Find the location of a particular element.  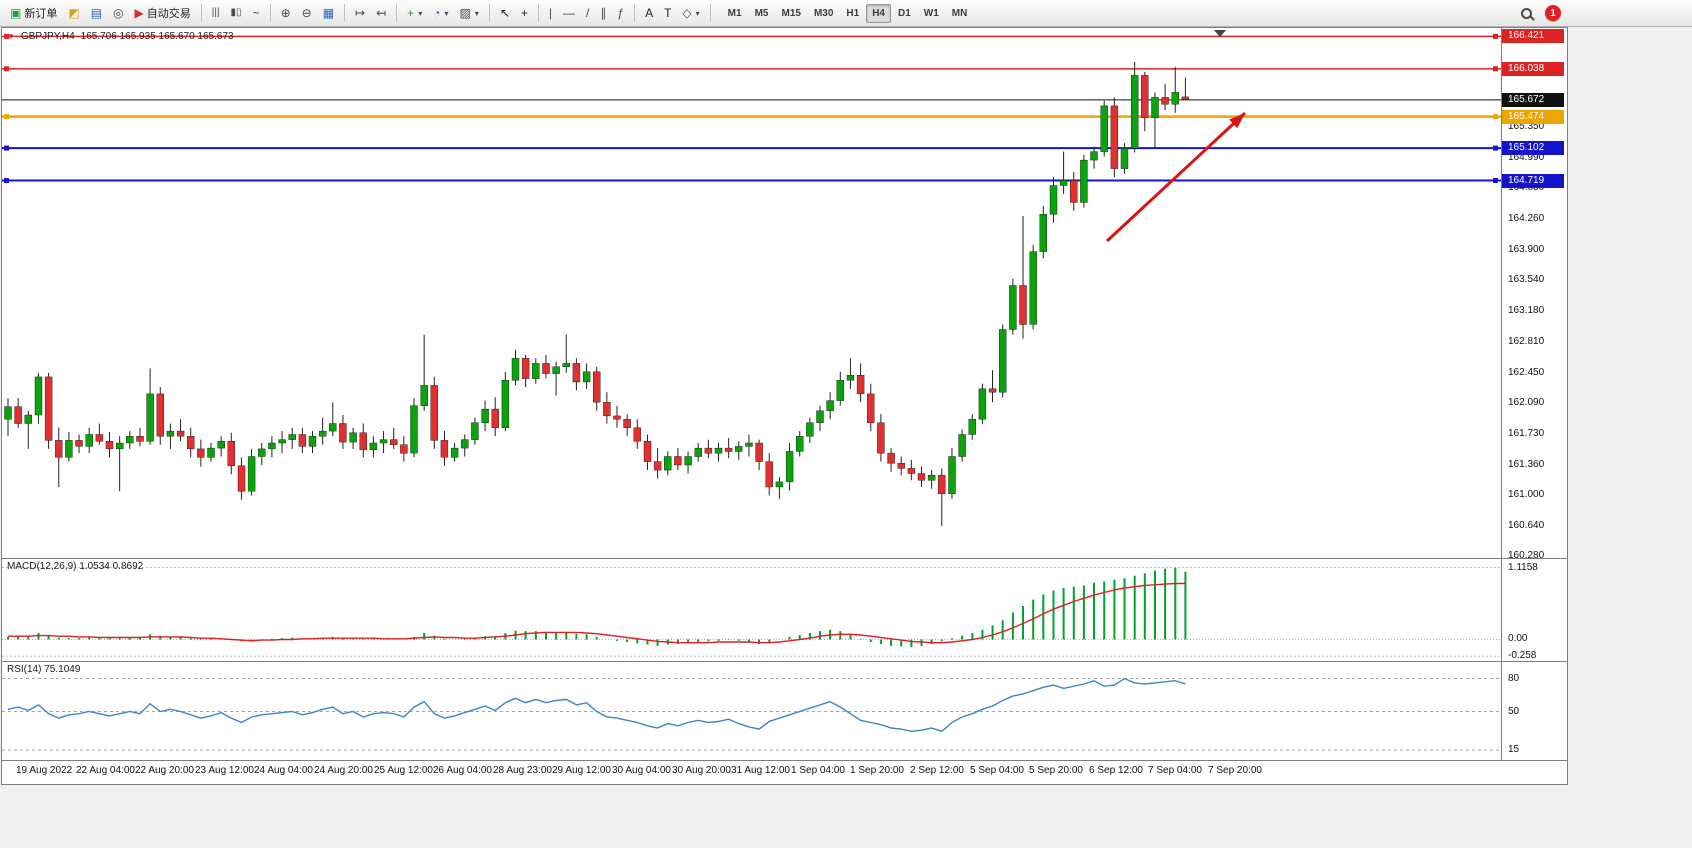

time-axis-label: 30 Aug 04:00 is located at coordinates (641, 770).